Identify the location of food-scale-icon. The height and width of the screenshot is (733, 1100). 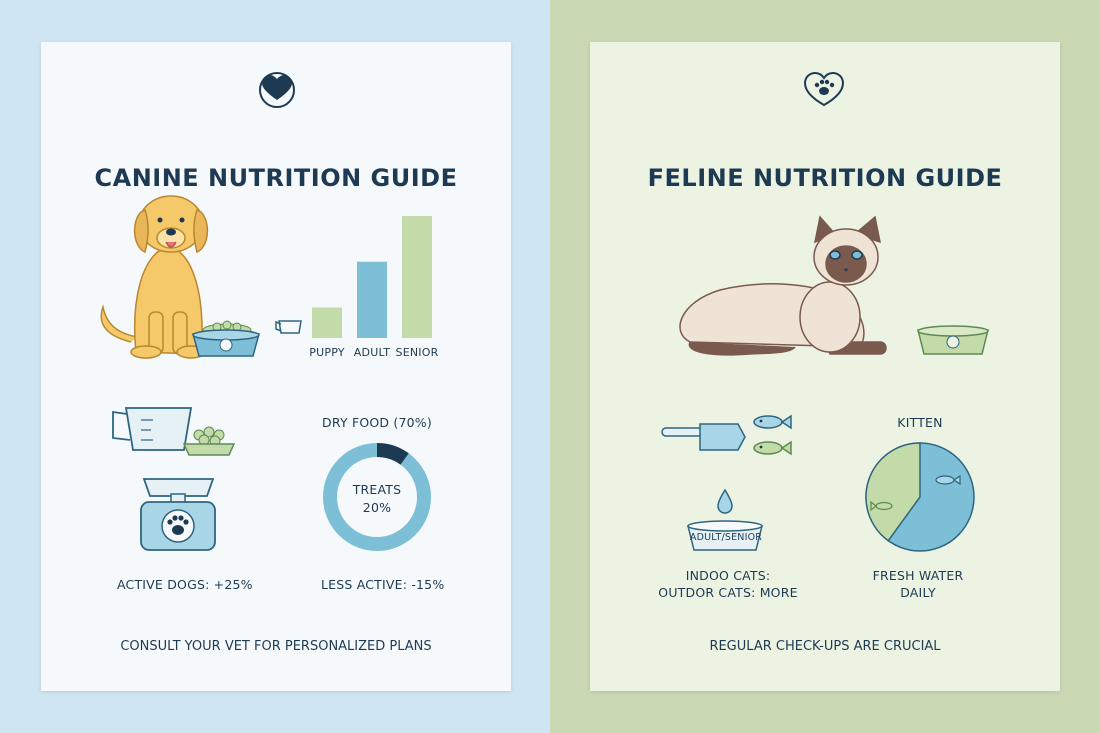
(178, 514).